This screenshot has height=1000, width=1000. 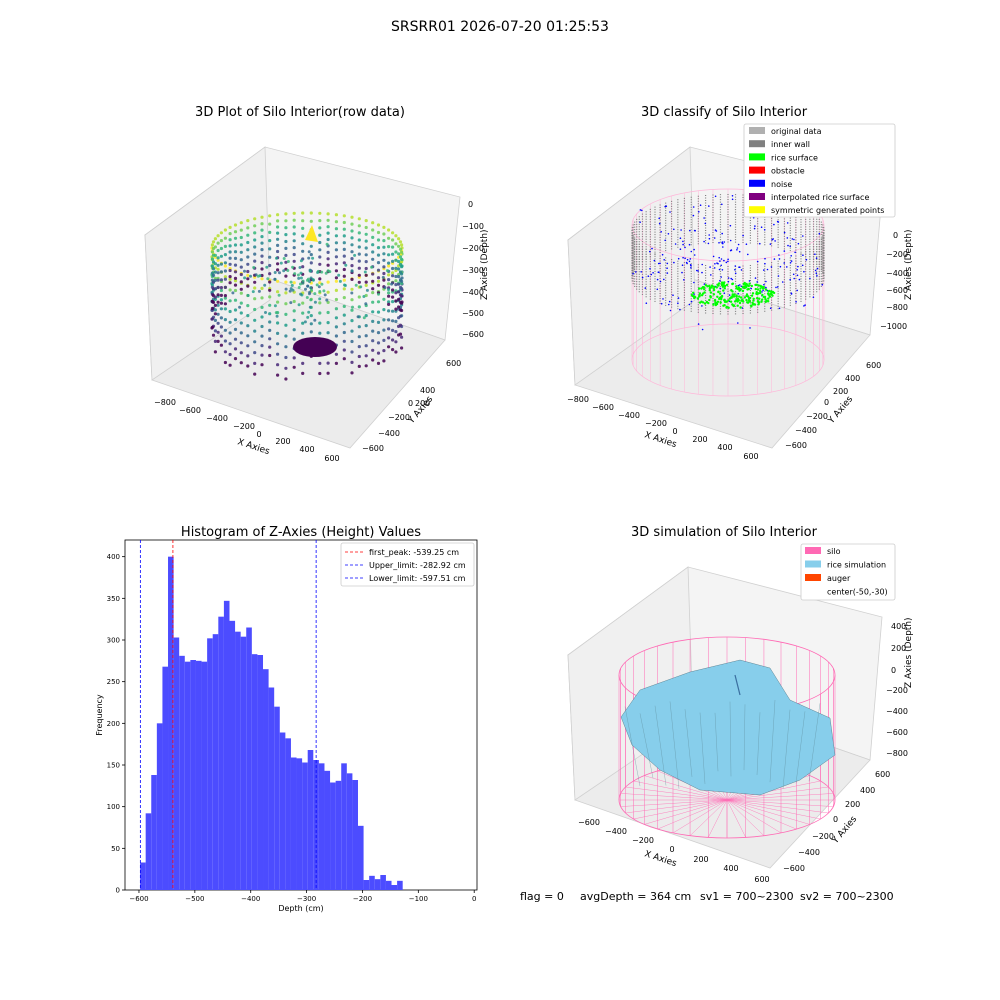 What do you see at coordinates (724, 532) in the screenshot?
I see `simulation-panel-title: 3D simulation of Silo Interior` at bounding box center [724, 532].